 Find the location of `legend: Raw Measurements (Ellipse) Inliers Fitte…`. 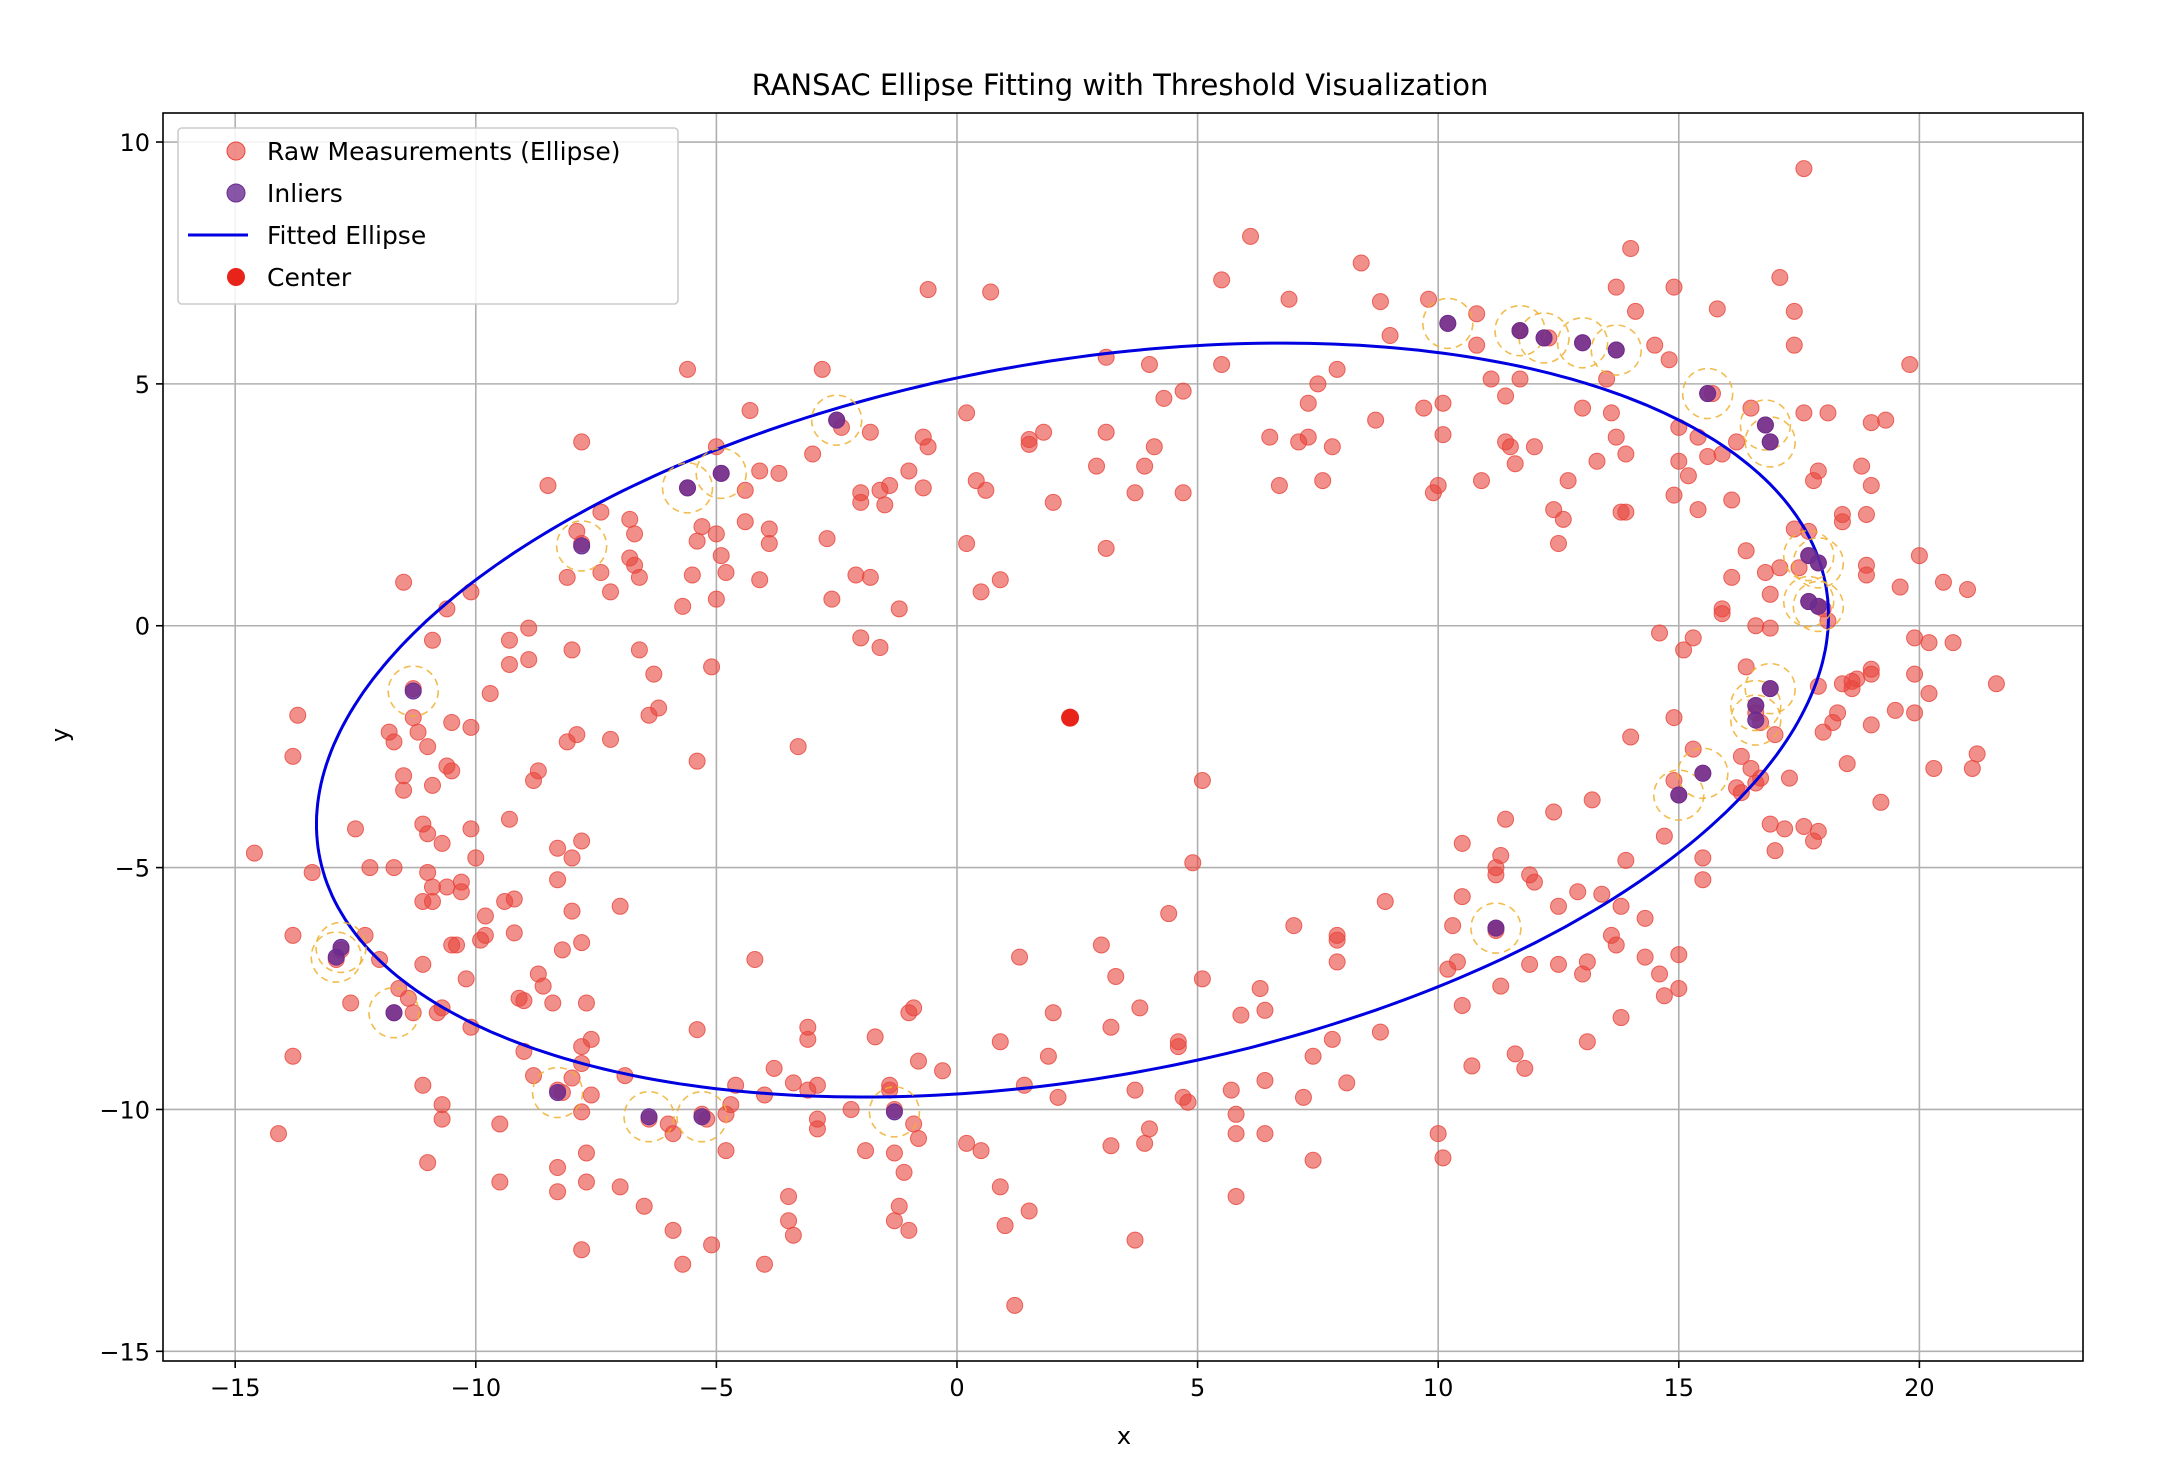

legend: Raw Measurements (Ellipse) Inliers Fitte… is located at coordinates (428, 216).